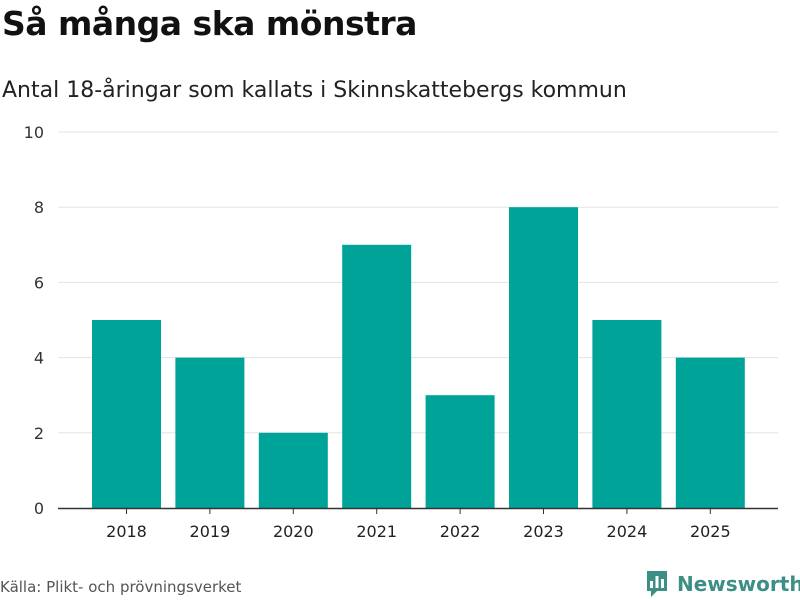 The width and height of the screenshot is (800, 600). I want to click on x-tick-label: 2025, so click(710, 531).